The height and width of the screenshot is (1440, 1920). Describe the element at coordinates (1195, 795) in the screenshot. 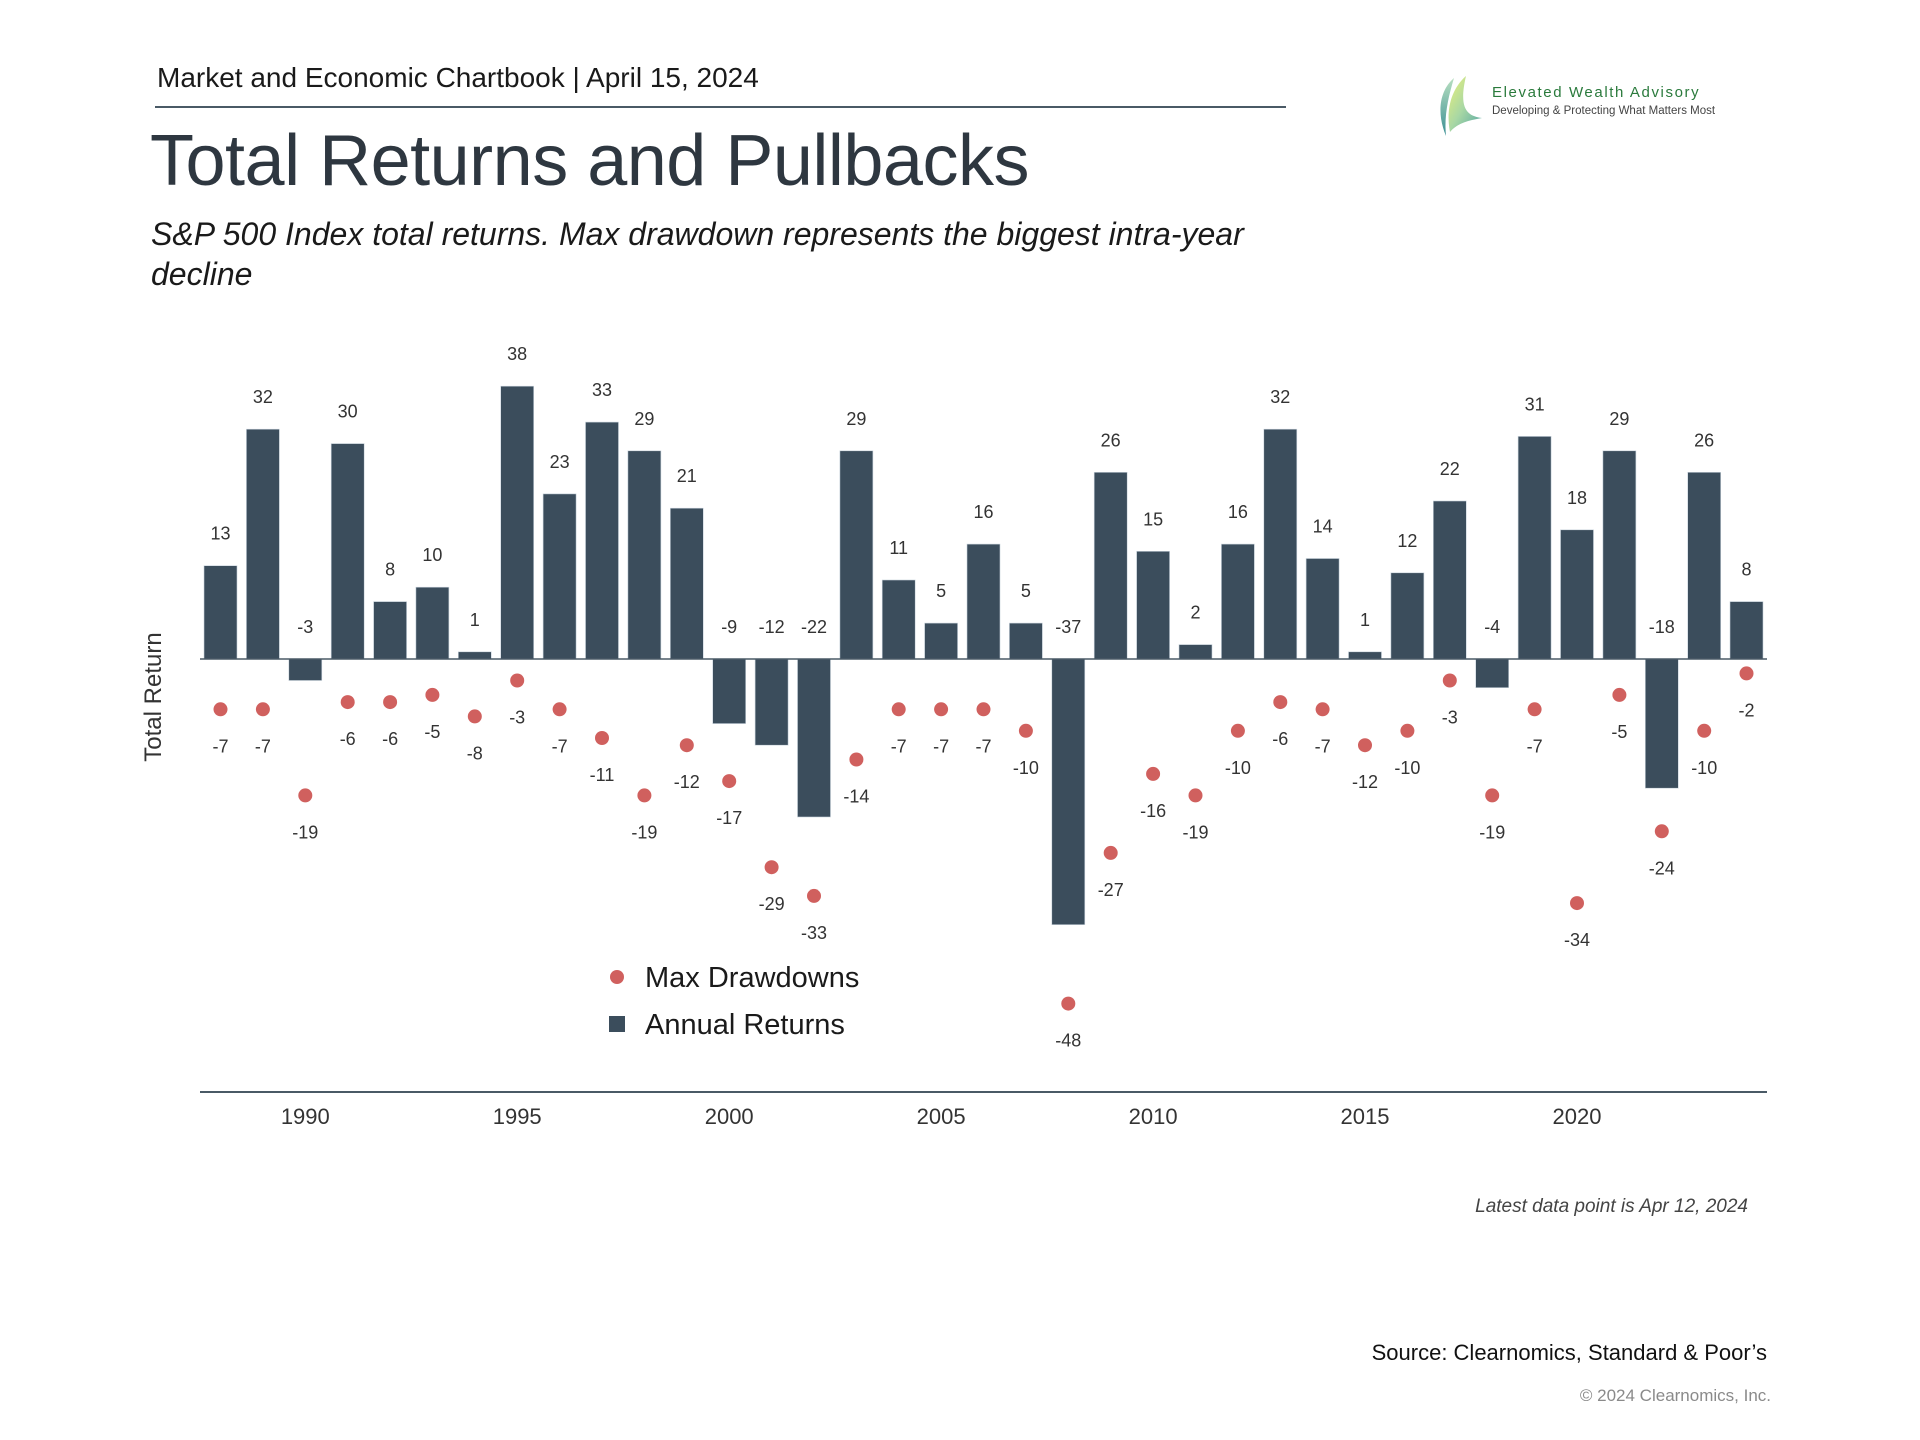

I see `drawdown-dot-2011` at that location.